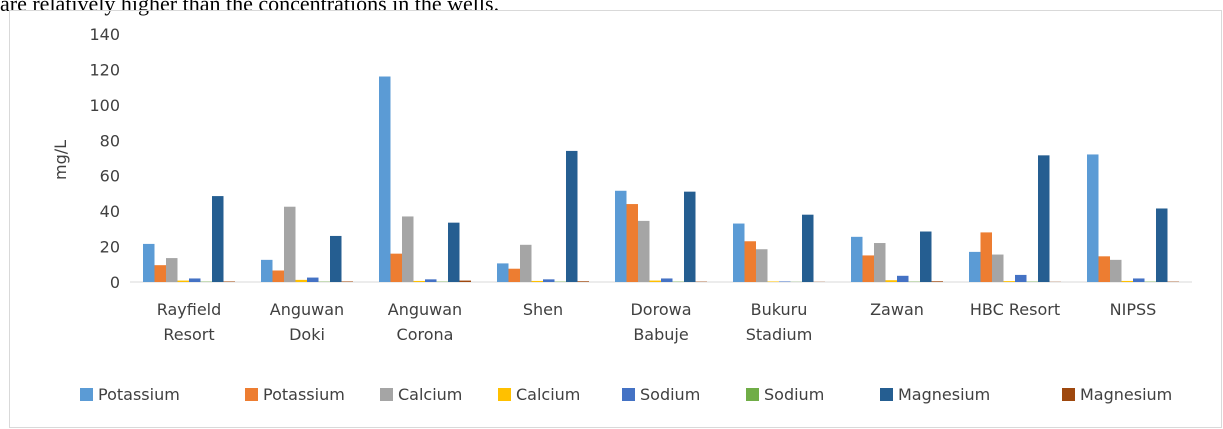  What do you see at coordinates (660, 334) in the screenshot?
I see `x-tick-label: Babuje` at bounding box center [660, 334].